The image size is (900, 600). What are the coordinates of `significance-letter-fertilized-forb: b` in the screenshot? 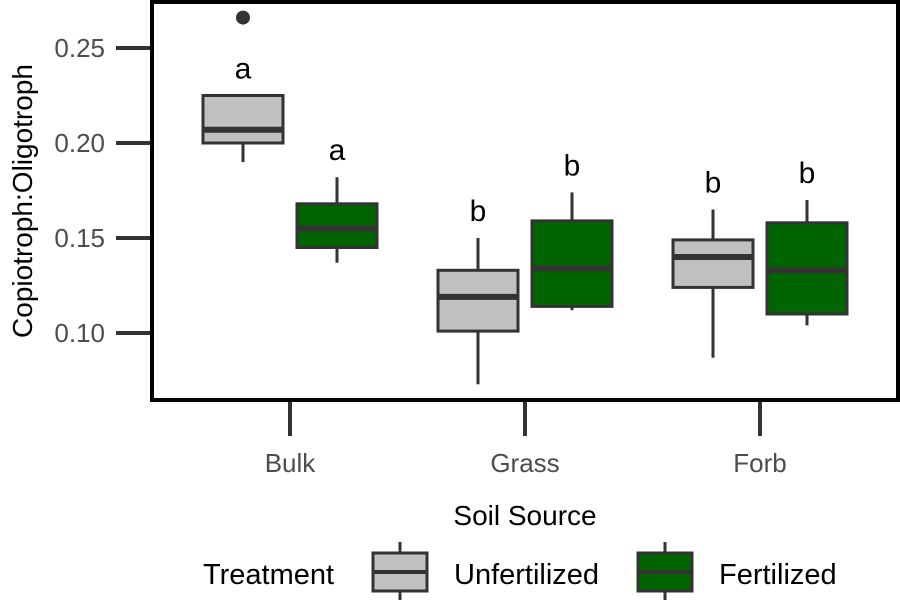 It's located at (807, 173).